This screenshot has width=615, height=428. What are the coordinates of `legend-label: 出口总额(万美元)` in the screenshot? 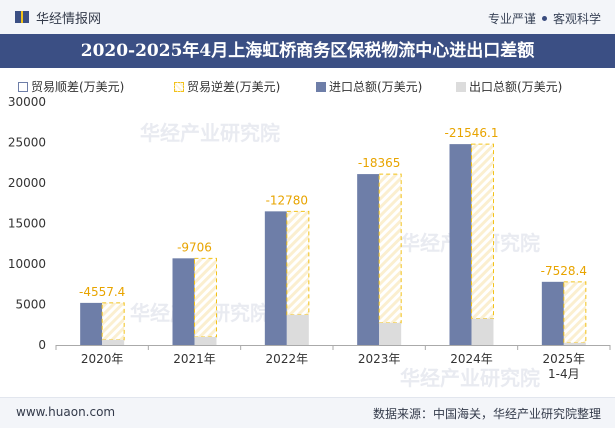 It's located at (516, 87).